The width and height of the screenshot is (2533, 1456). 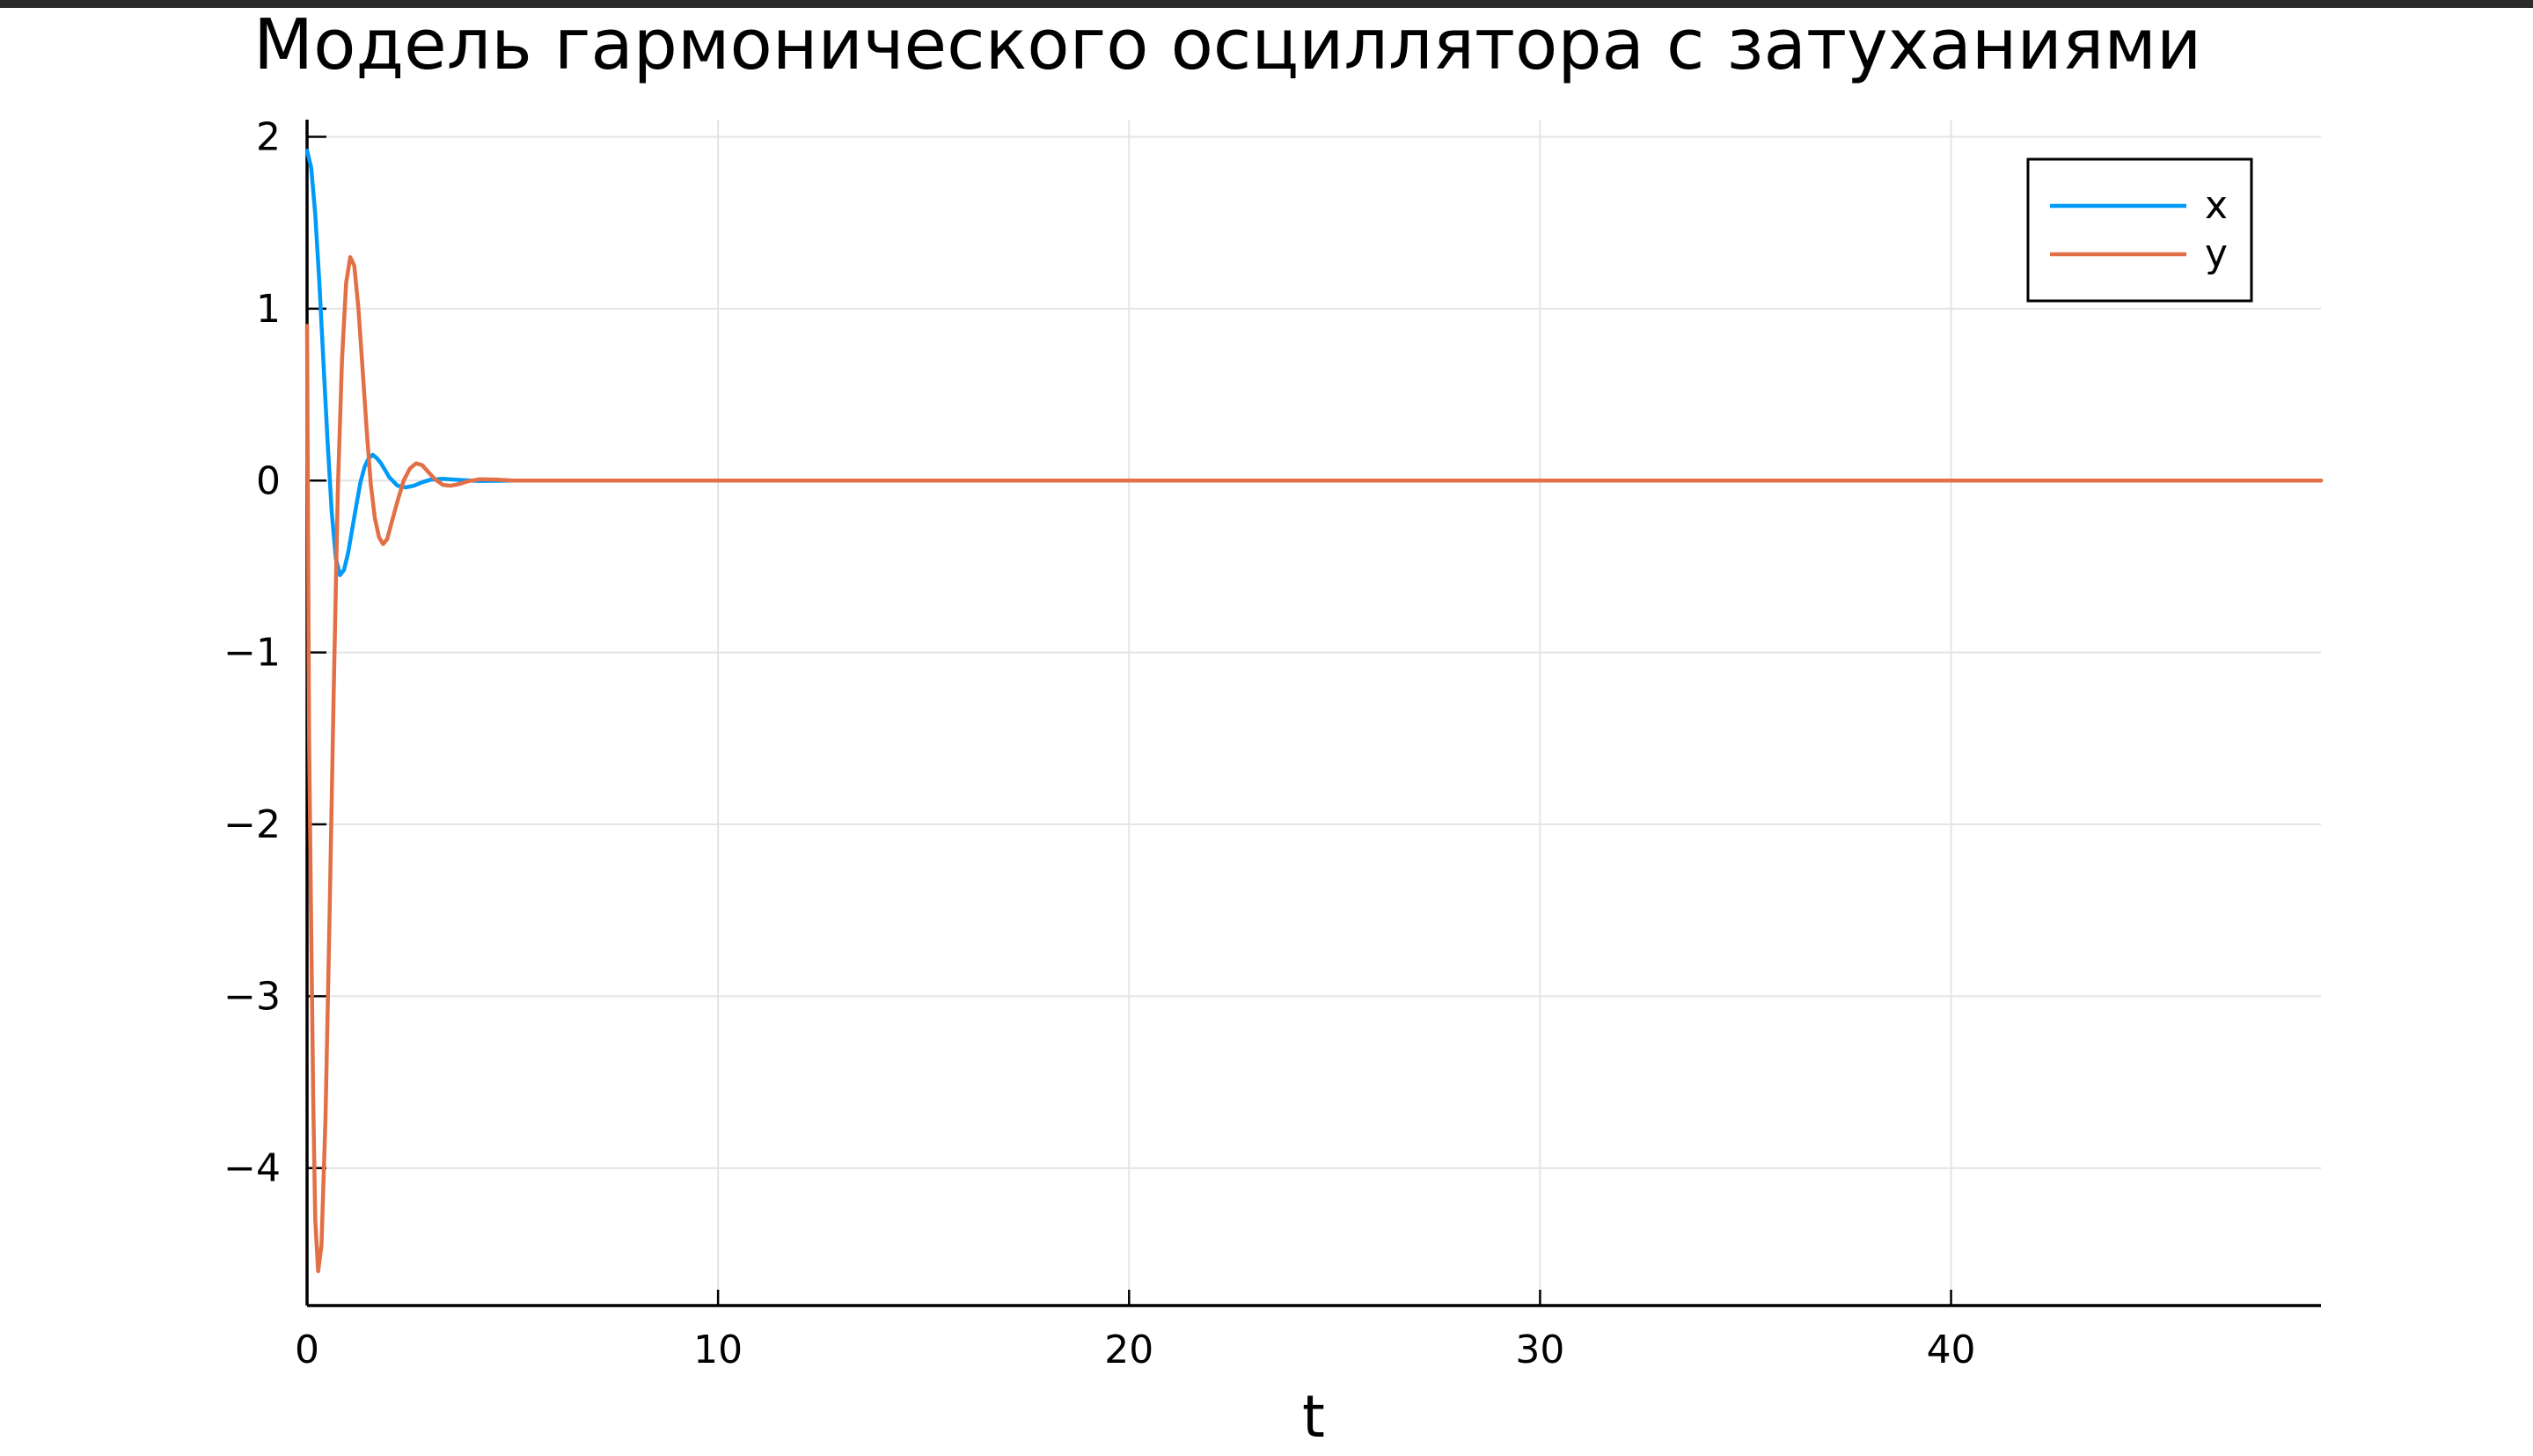 I want to click on x-tick-label: 10, so click(x=718, y=1350).